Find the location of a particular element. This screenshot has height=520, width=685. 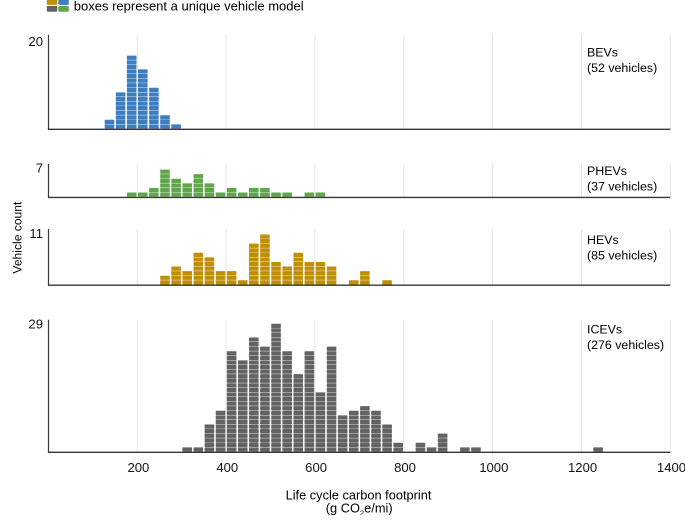

svg-text: 1000 is located at coordinates (493, 467).